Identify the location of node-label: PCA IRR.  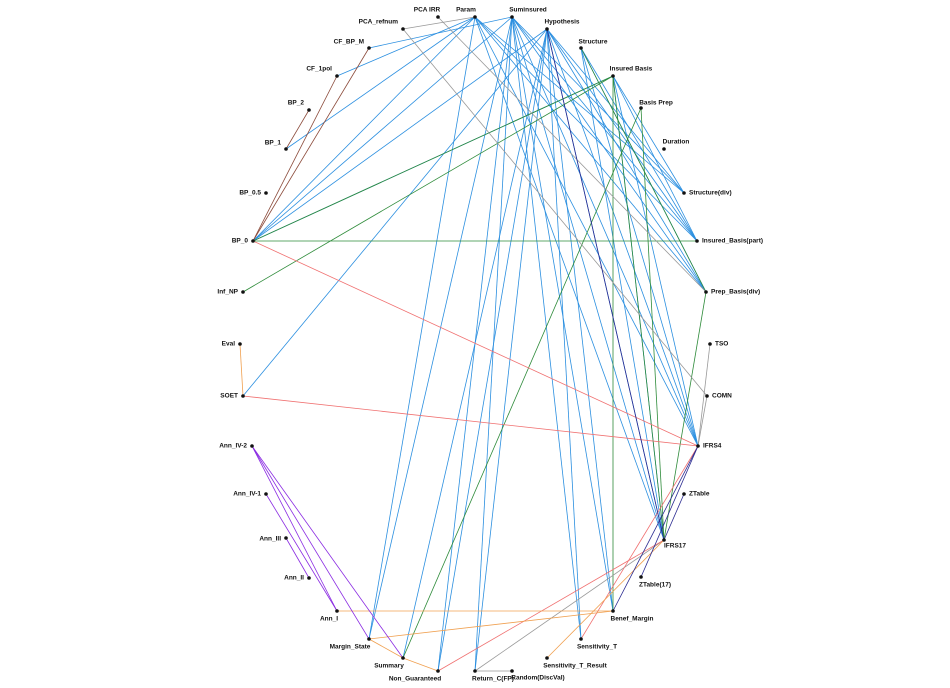
(427, 10).